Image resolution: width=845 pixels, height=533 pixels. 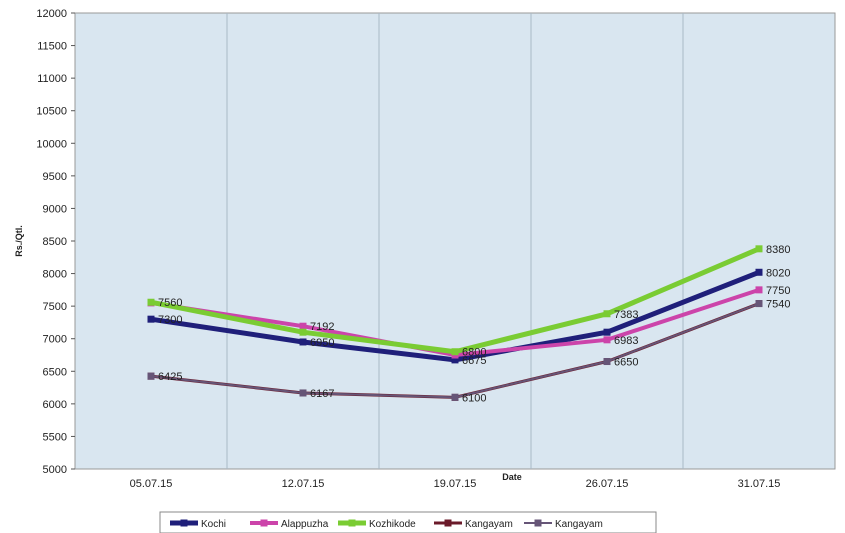 I want to click on y-axis-title: Rs./Qtl., so click(x=19, y=241).